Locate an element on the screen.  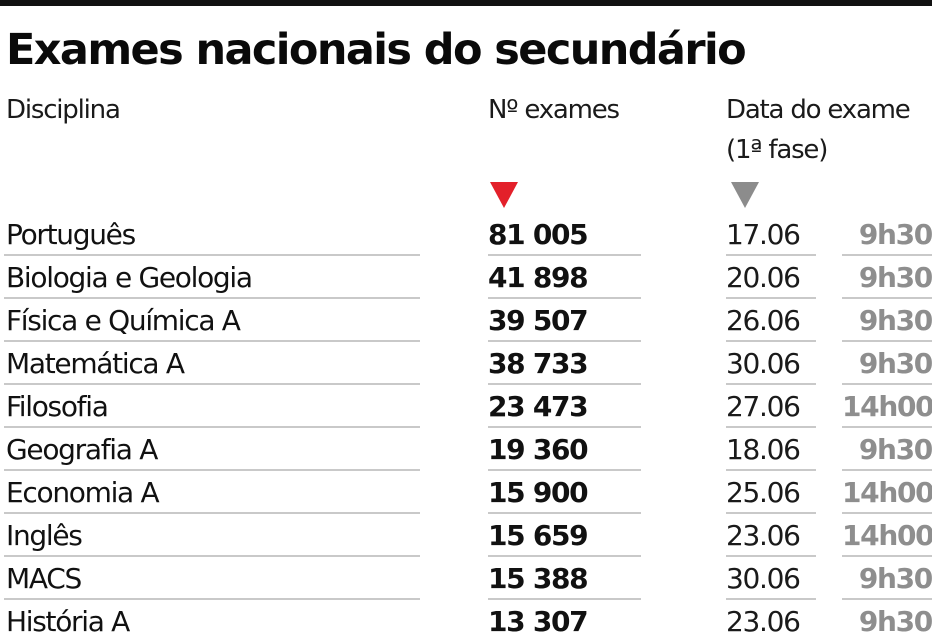
discipline-cell: Biologia e Geologia is located at coordinates (212, 277).